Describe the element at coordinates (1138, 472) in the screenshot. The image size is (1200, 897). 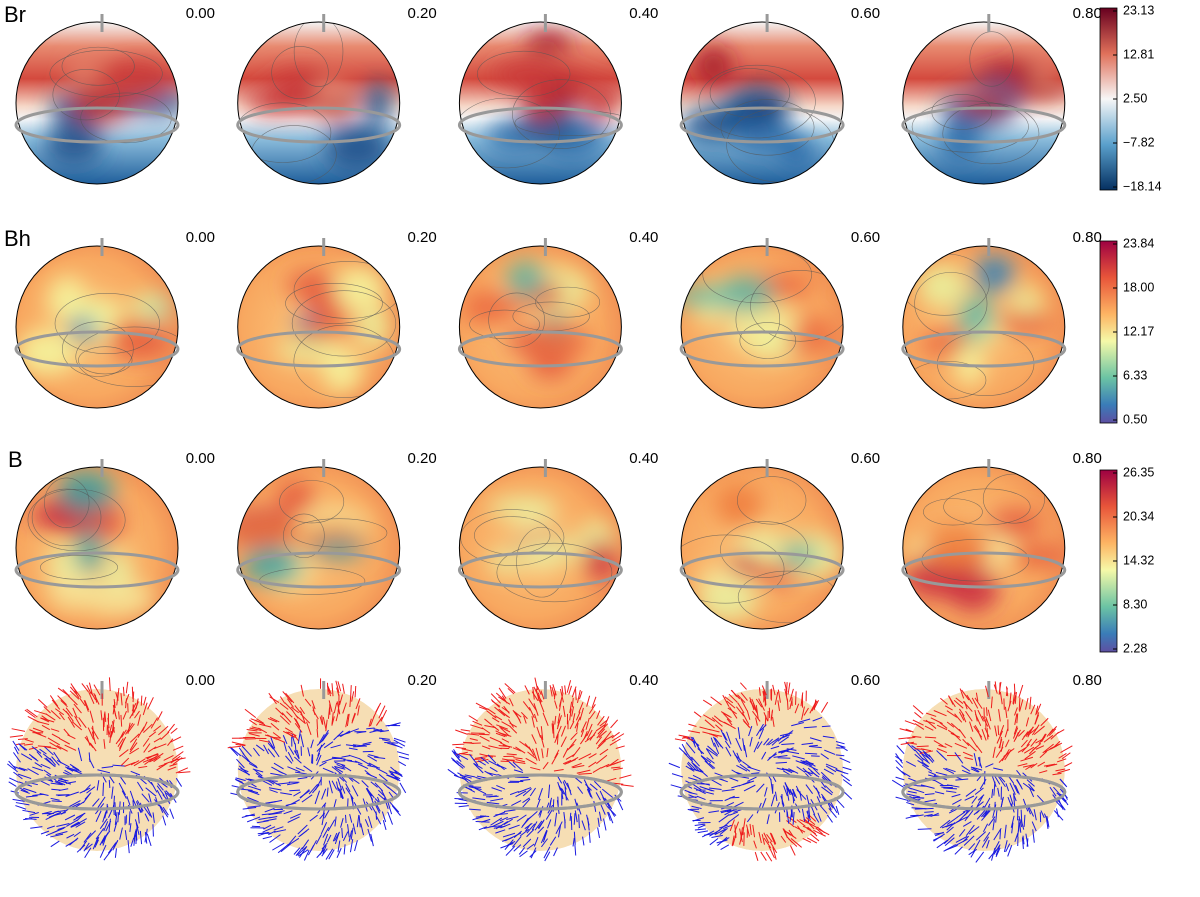
I see `colorbar-tick-label: 26.35` at that location.